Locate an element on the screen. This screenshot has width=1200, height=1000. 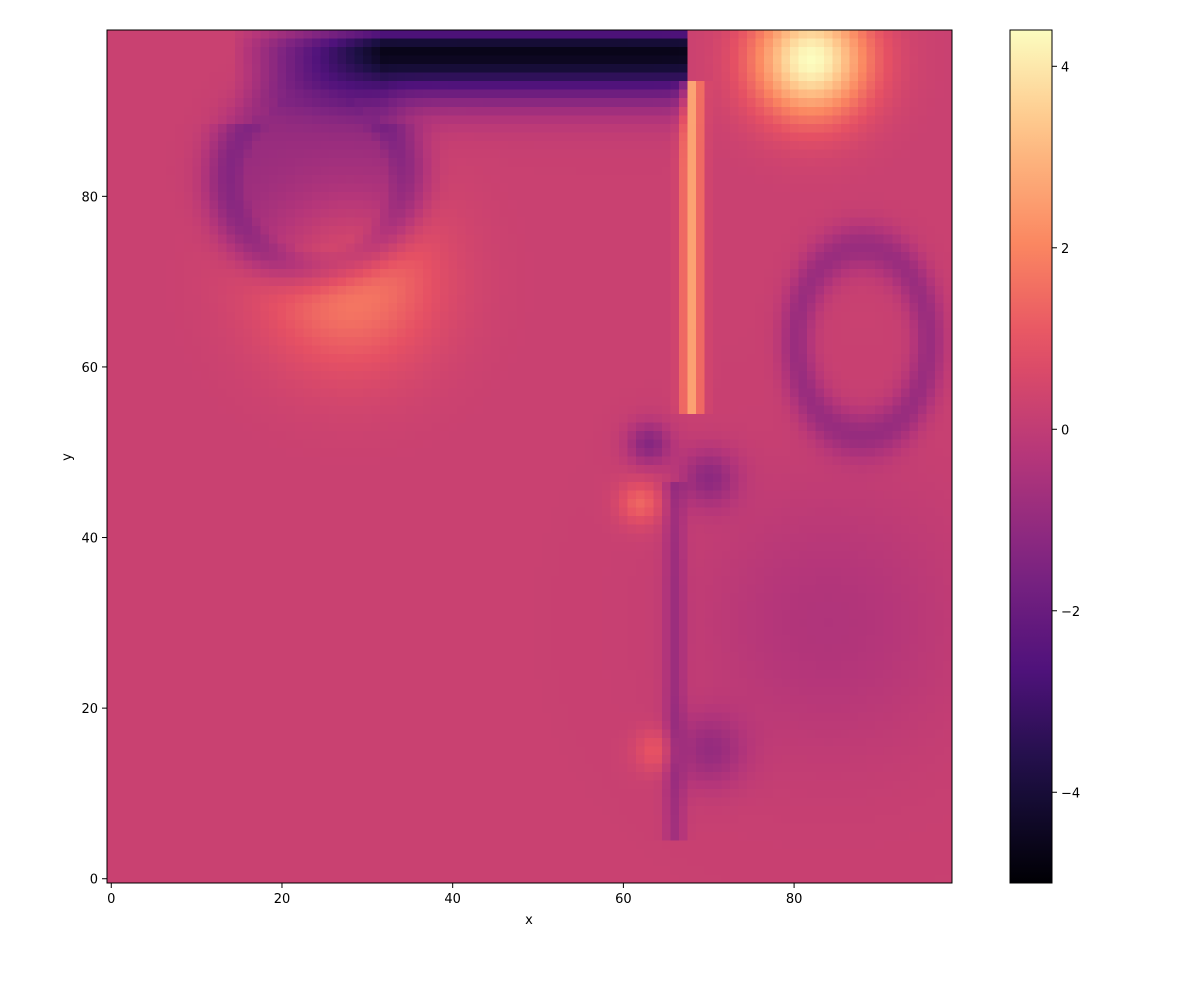
y-tick-label: 40 is located at coordinates (89, 539).